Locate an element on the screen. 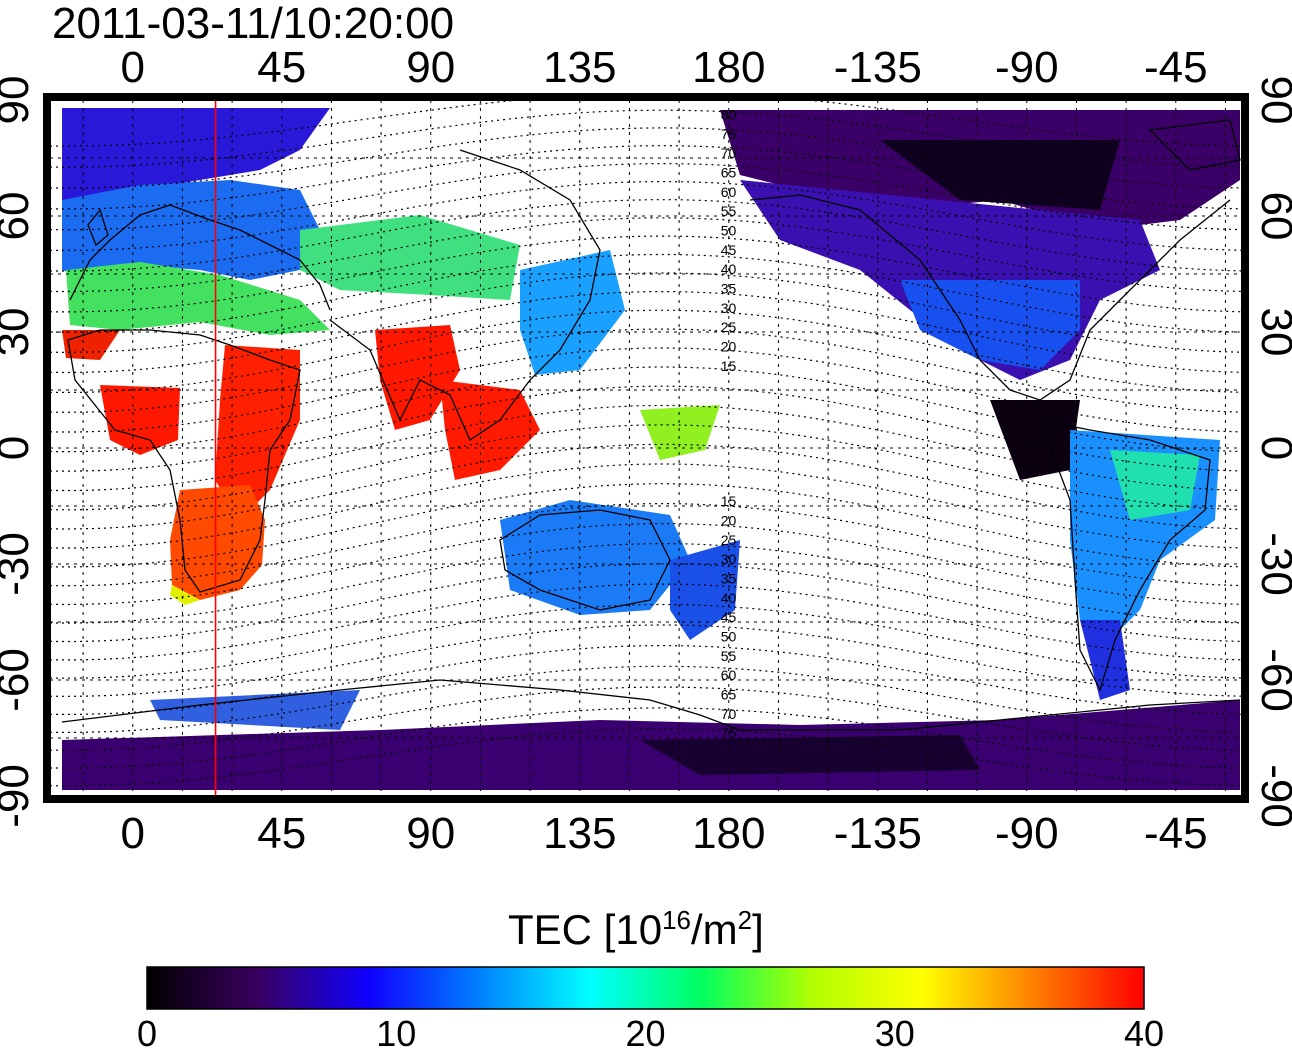 This screenshot has height=1057, width=1292. tec-region-japan is located at coordinates (572, 312).